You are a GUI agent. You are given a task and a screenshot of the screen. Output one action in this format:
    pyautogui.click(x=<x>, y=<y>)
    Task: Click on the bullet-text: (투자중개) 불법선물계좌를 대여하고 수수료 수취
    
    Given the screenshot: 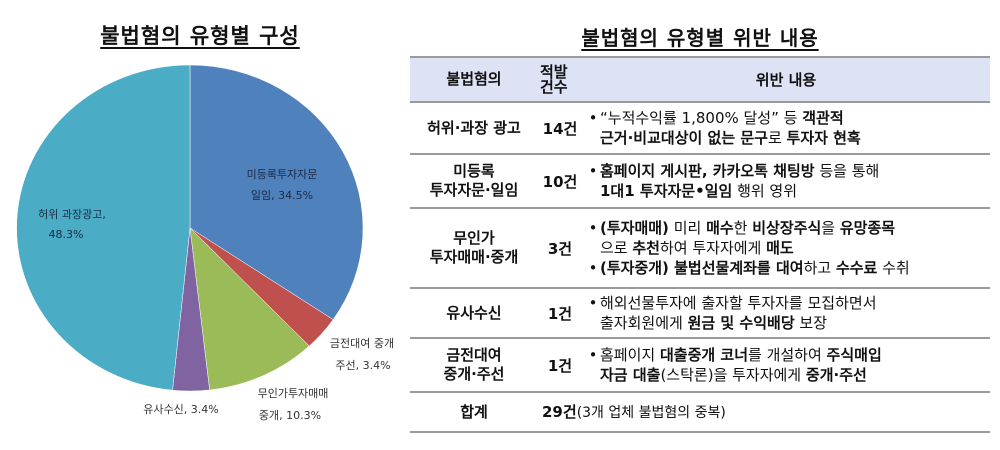 What is the action you would take?
    pyautogui.click(x=795, y=268)
    